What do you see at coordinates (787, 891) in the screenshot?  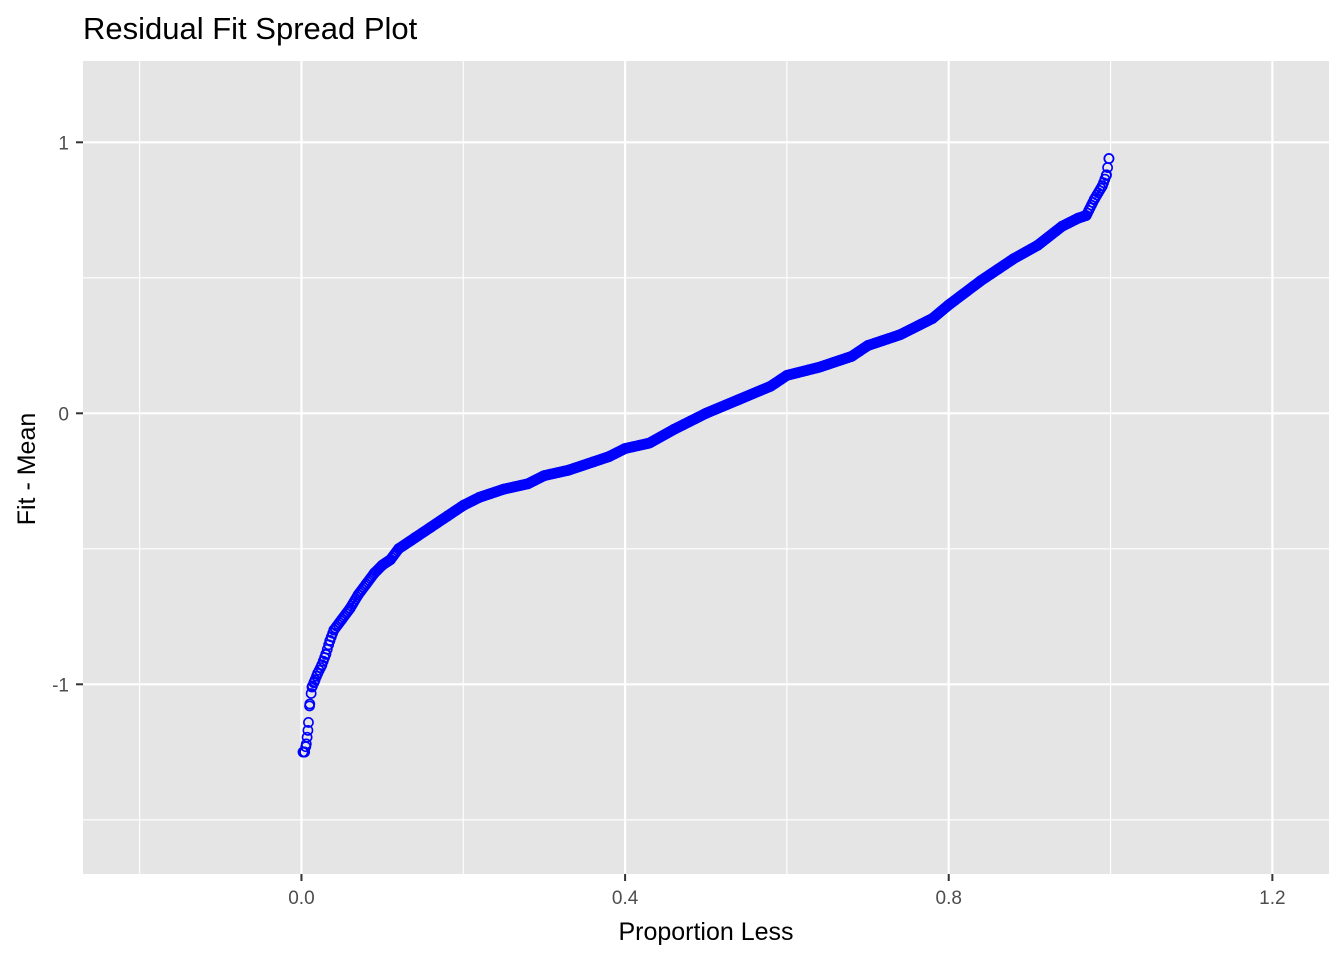 I see `x-axis: 0.0 0.4 0.8 1.2` at bounding box center [787, 891].